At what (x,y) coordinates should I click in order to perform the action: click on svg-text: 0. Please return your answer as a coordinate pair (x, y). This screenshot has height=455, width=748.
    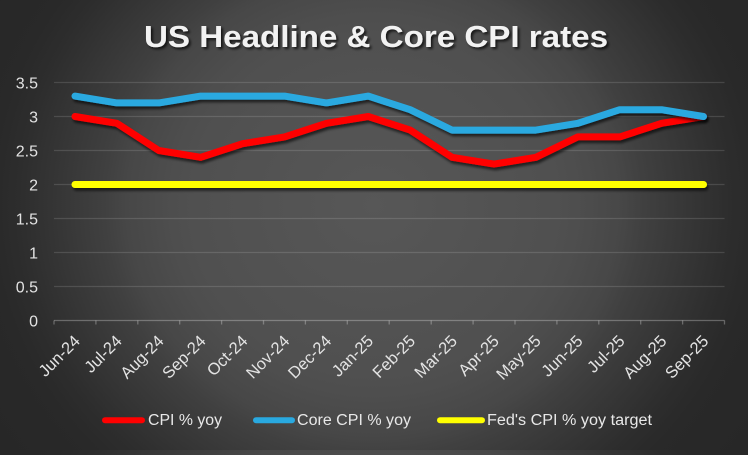
    Looking at the image, I should click on (33, 322).